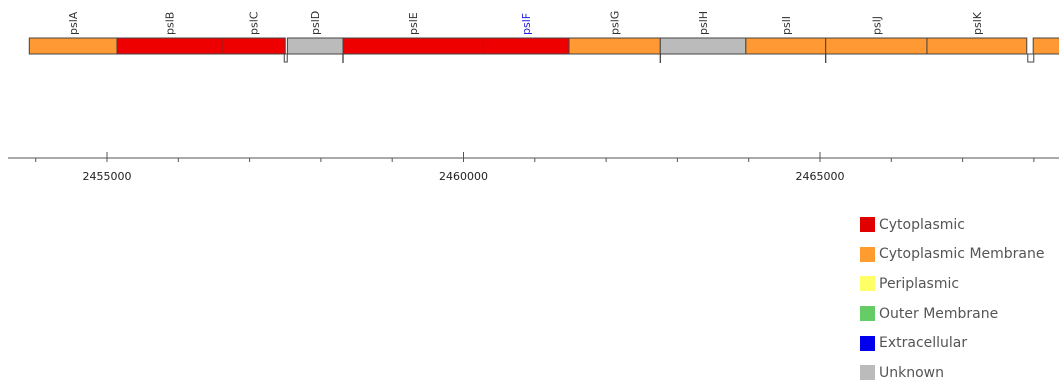 Image resolution: width=1059 pixels, height=388 pixels. I want to click on legend-item-extracellular: Extracellular, so click(952, 343).